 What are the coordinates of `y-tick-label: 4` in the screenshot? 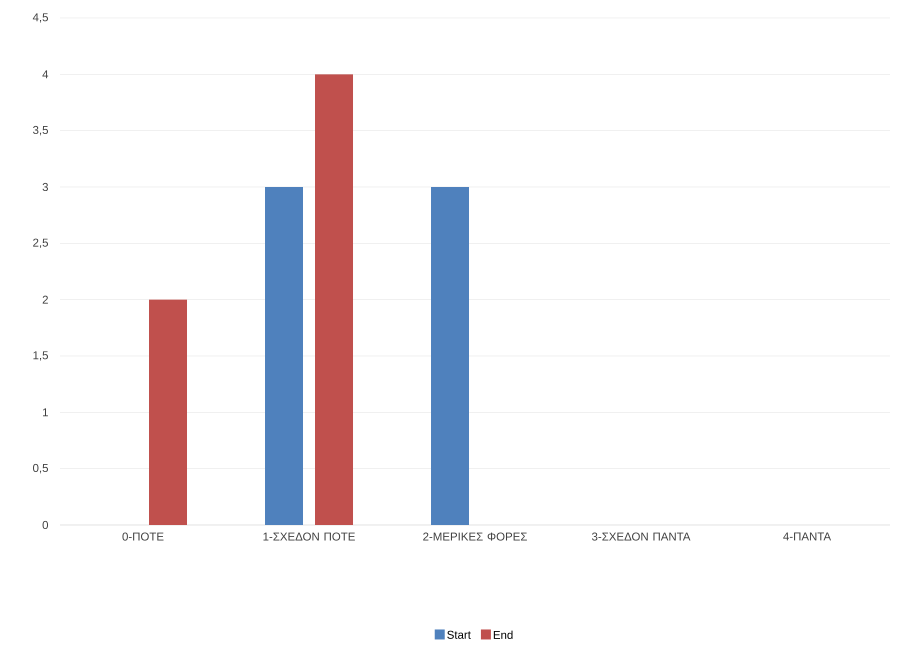 It's located at (45, 74).